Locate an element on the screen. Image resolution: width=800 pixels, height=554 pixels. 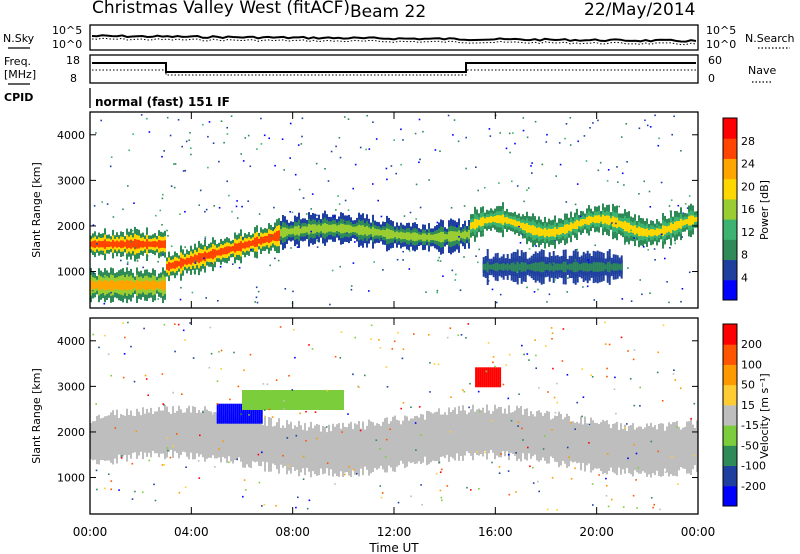
freq-left-tick-bottom: 8 is located at coordinates (73, 78).